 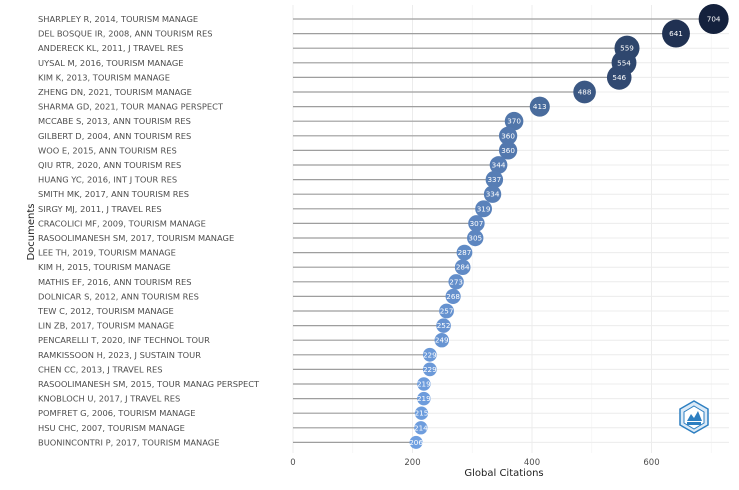 I want to click on value-label-16: 305, so click(x=475, y=238).